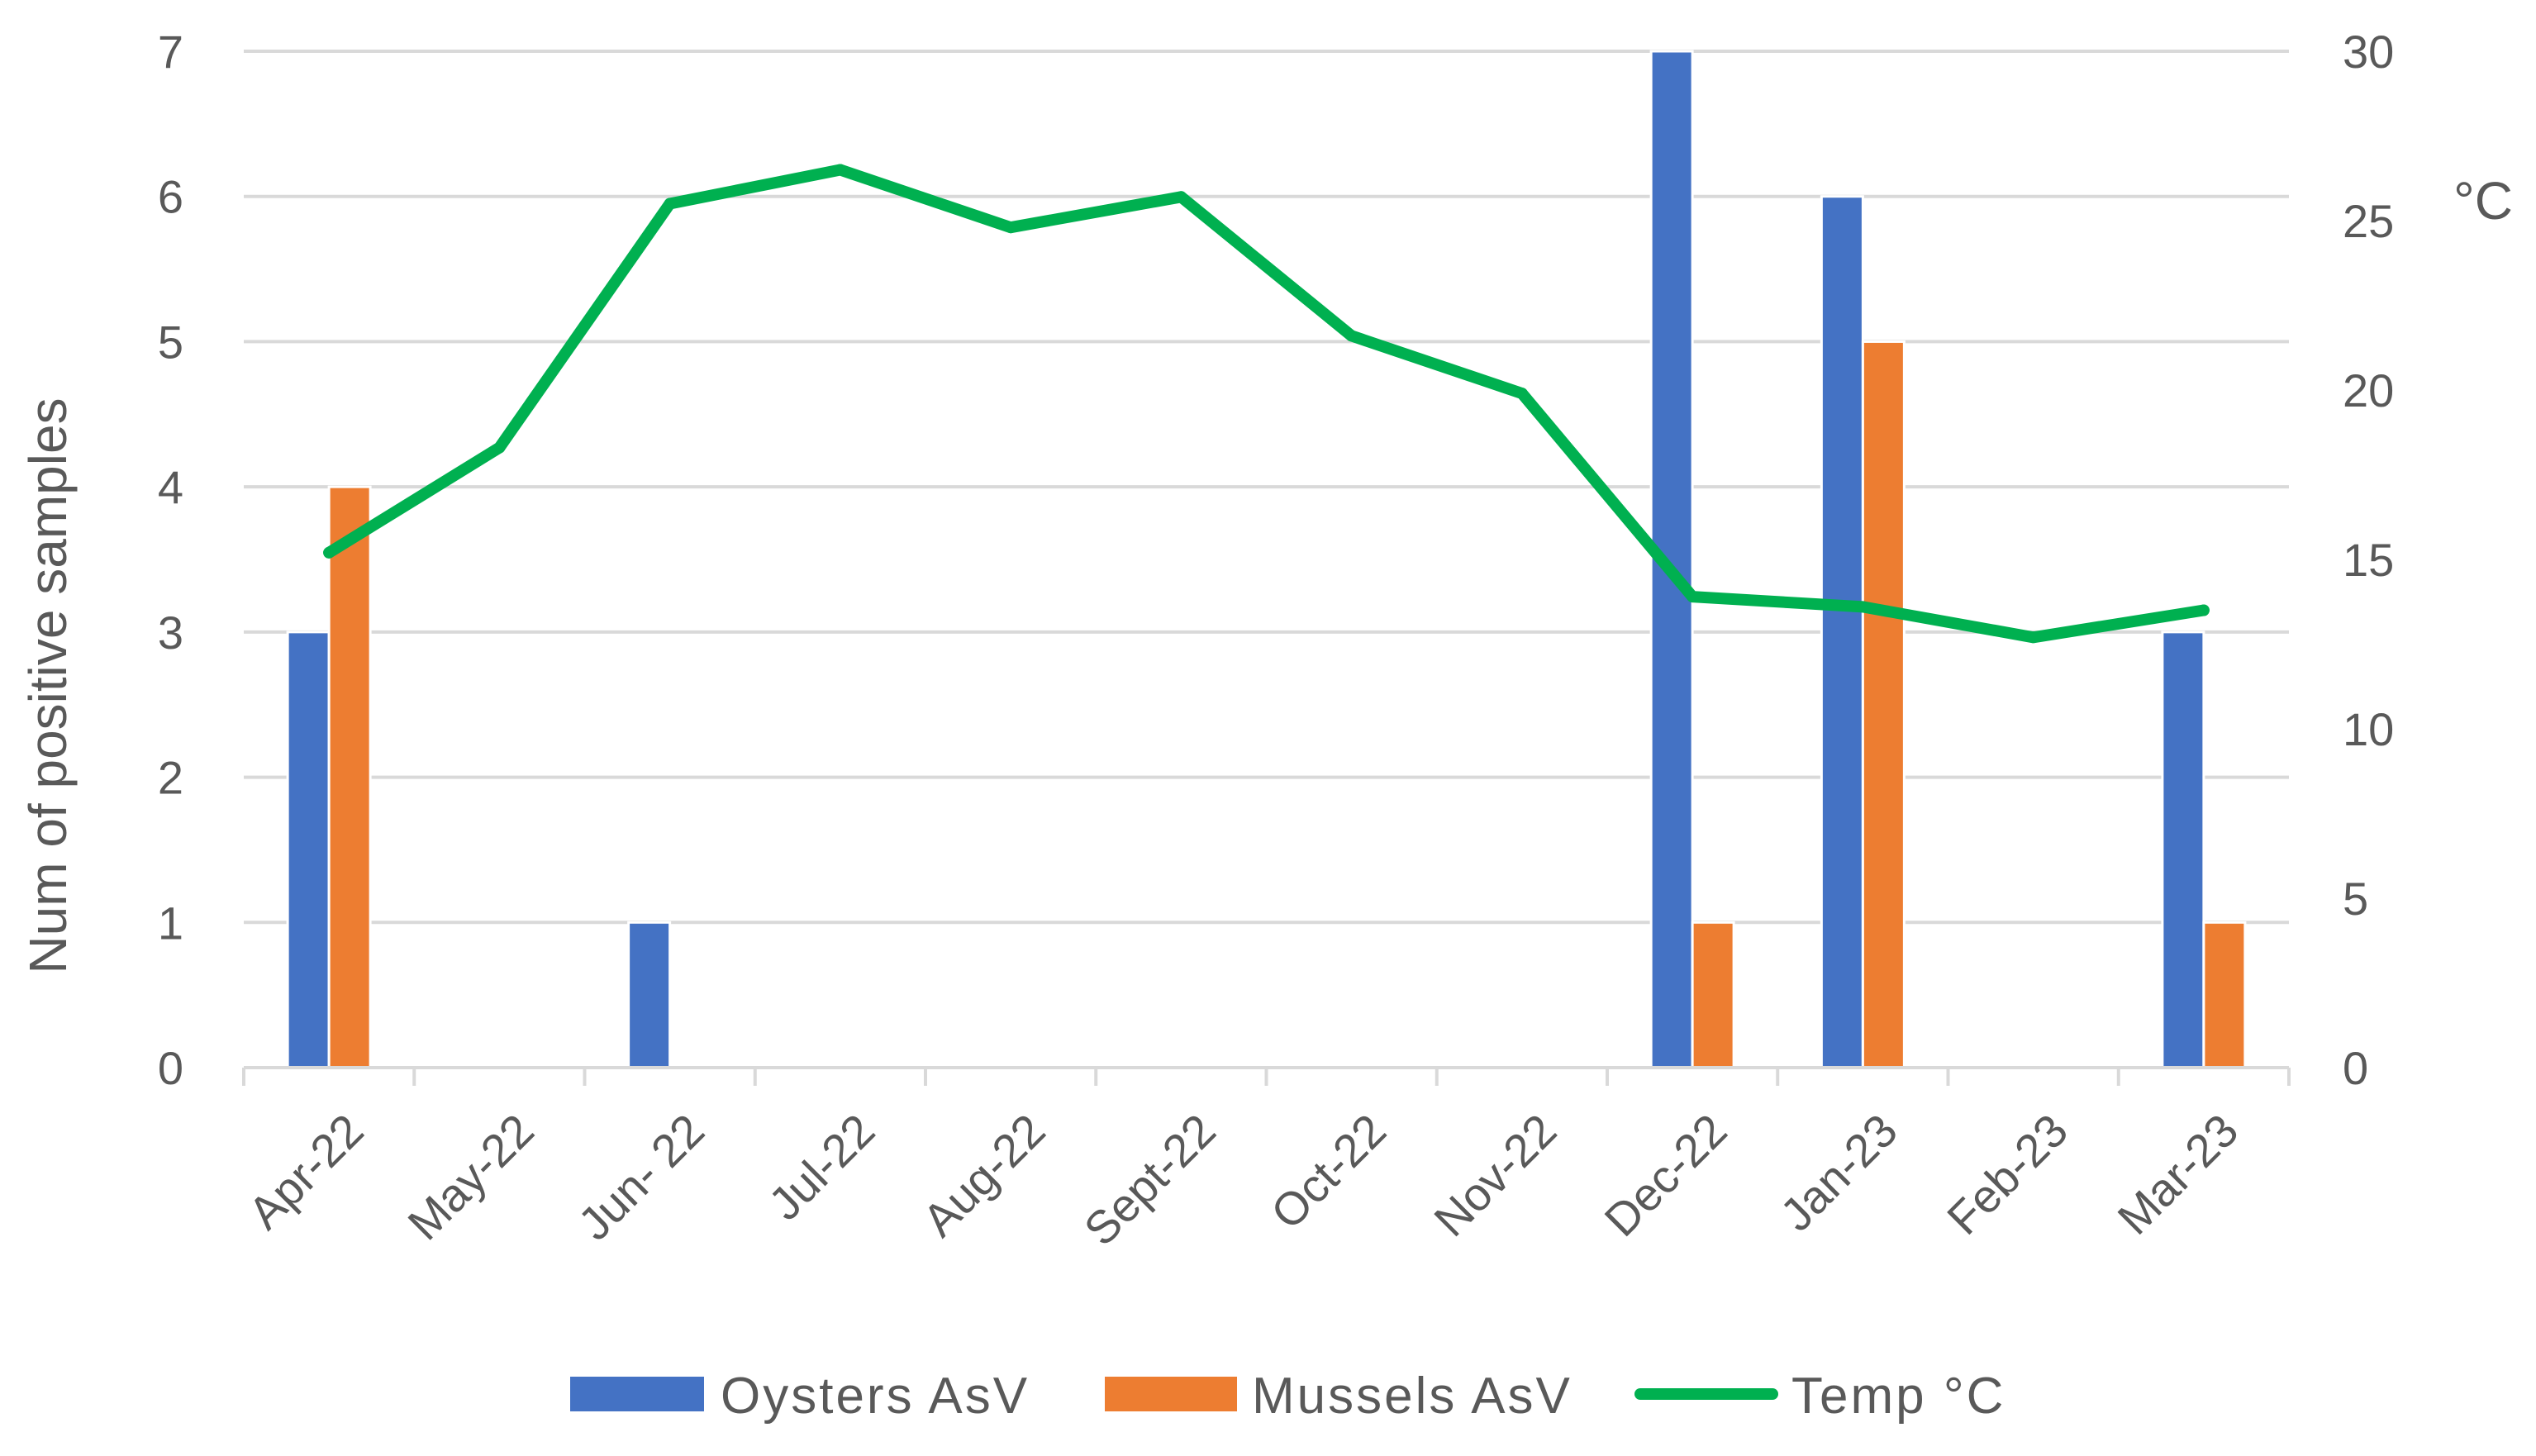 This screenshot has width=2536, height=1456. Describe the element at coordinates (2355, 899) in the screenshot. I see `y2-tick-label: 5` at that location.